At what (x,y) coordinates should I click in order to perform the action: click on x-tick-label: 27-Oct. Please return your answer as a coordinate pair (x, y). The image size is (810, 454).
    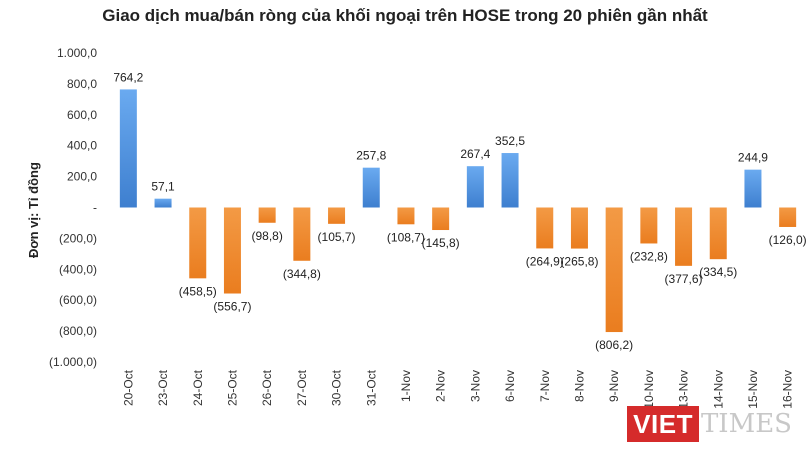
    Looking at the image, I should click on (302, 387).